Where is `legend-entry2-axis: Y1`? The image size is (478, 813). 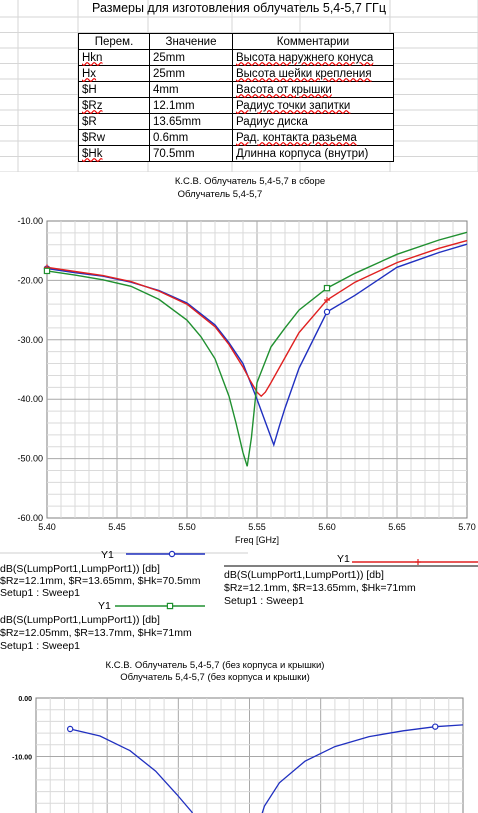 legend-entry2-axis: Y1 is located at coordinates (343, 559).